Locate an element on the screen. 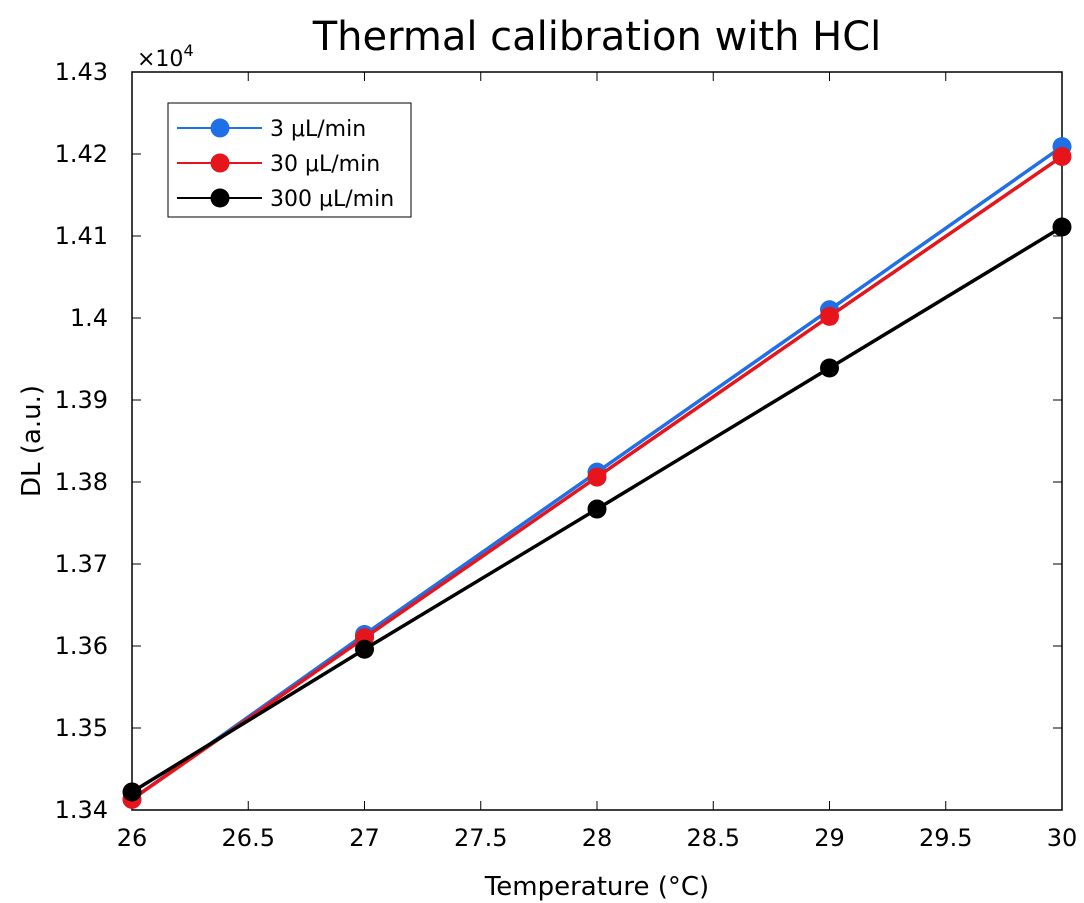 The image size is (1084, 903). y-tick-label: 1.39 is located at coordinates (81, 400).